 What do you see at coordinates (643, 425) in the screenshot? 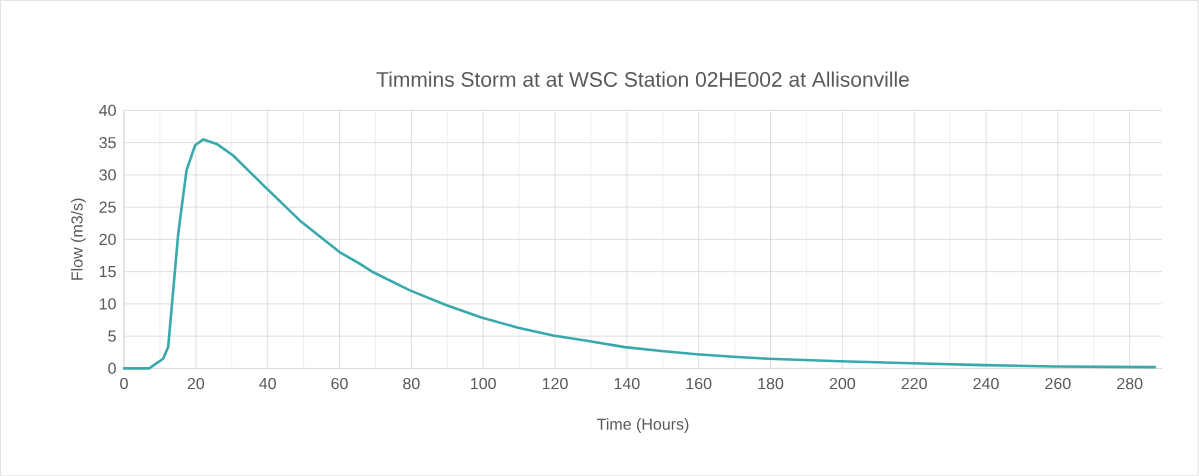
I see `x-axis-title: Time (Hours)` at bounding box center [643, 425].